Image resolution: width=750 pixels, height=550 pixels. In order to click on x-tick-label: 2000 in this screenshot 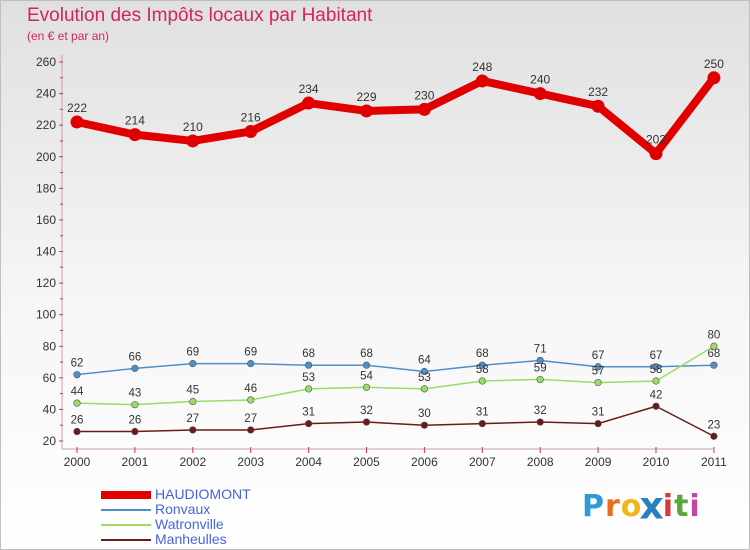, I will do `click(77, 462)`.